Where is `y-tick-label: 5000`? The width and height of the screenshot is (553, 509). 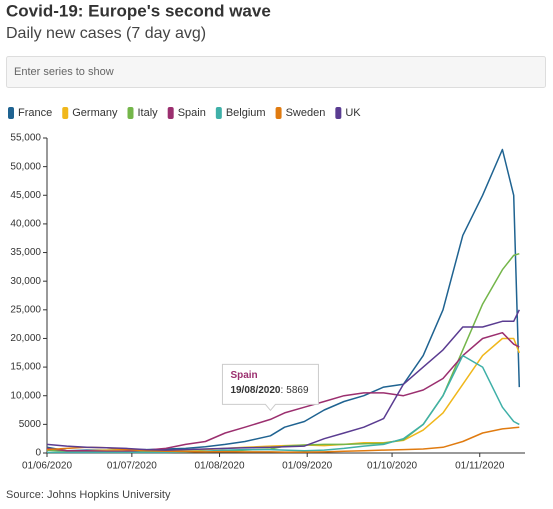
y-tick-label: 5000 is located at coordinates (30, 424).